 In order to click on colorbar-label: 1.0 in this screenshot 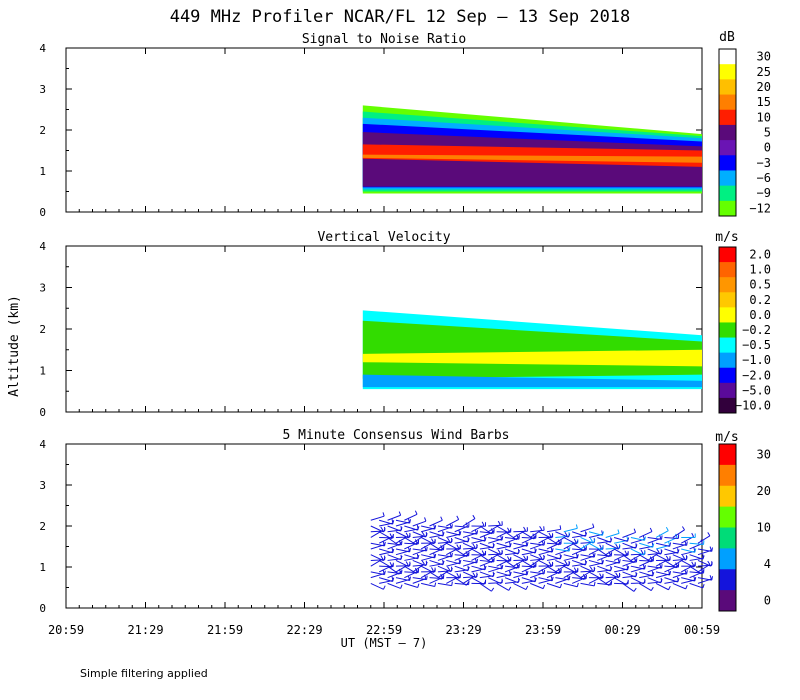, I will do `click(760, 270)`.